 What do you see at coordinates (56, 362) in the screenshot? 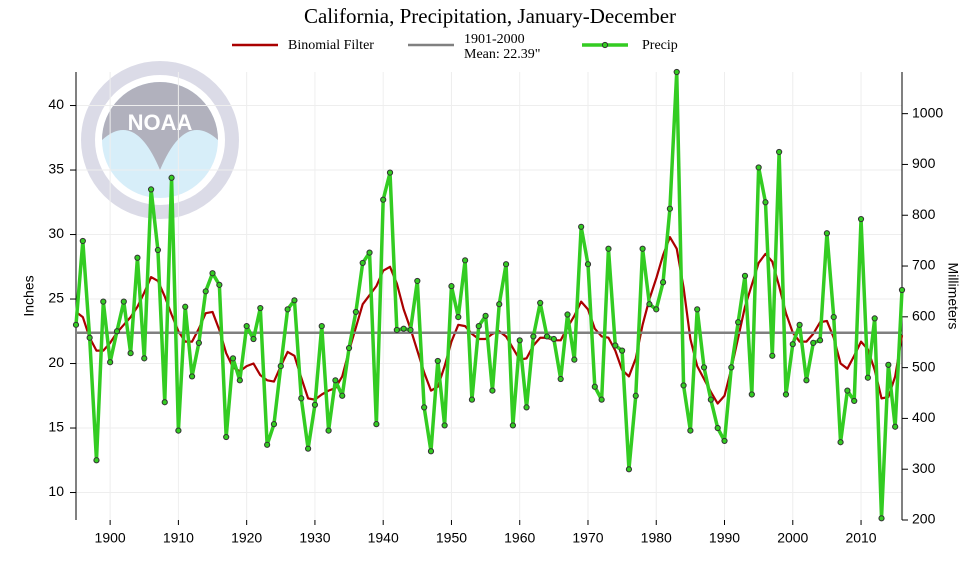
I see `y-tick-label: 20` at bounding box center [56, 362].